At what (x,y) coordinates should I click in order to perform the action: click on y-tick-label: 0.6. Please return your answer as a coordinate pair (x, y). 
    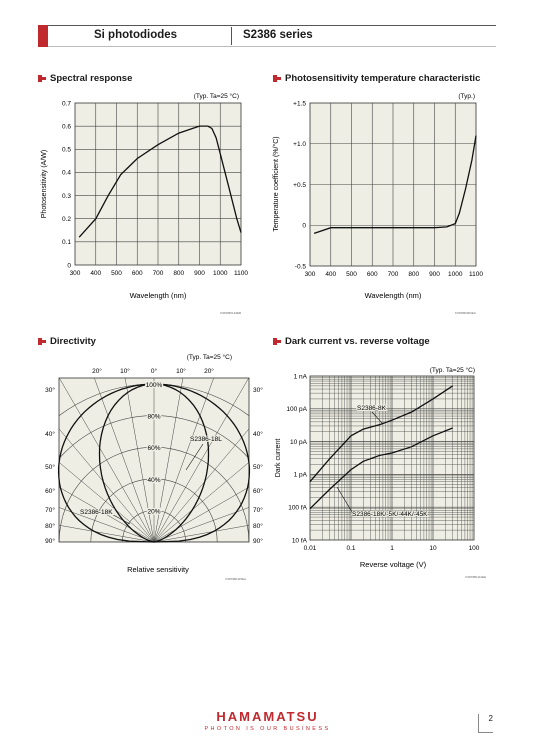
    Looking at the image, I should click on (66, 126).